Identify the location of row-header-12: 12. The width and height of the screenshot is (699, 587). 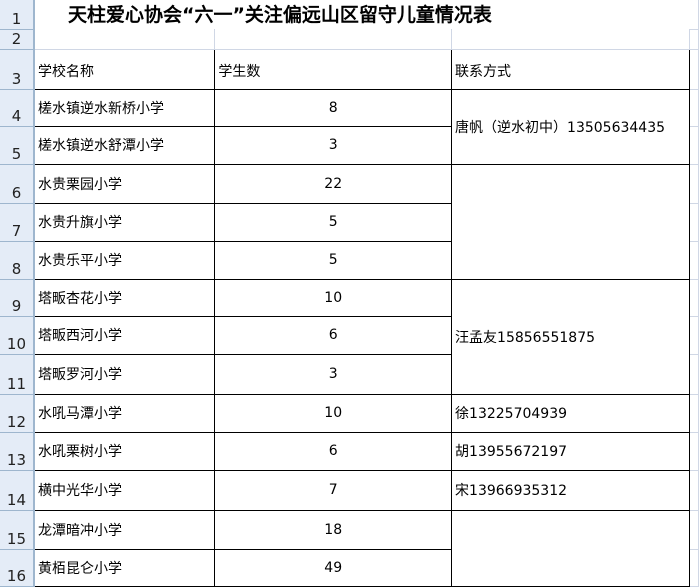
(17, 413).